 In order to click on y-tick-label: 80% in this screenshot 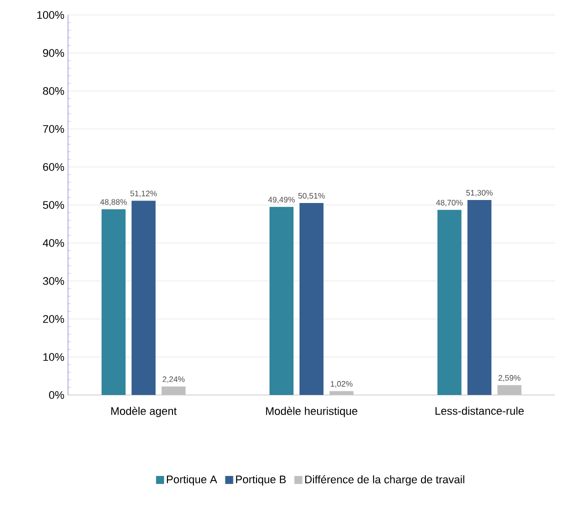, I will do `click(53, 91)`.